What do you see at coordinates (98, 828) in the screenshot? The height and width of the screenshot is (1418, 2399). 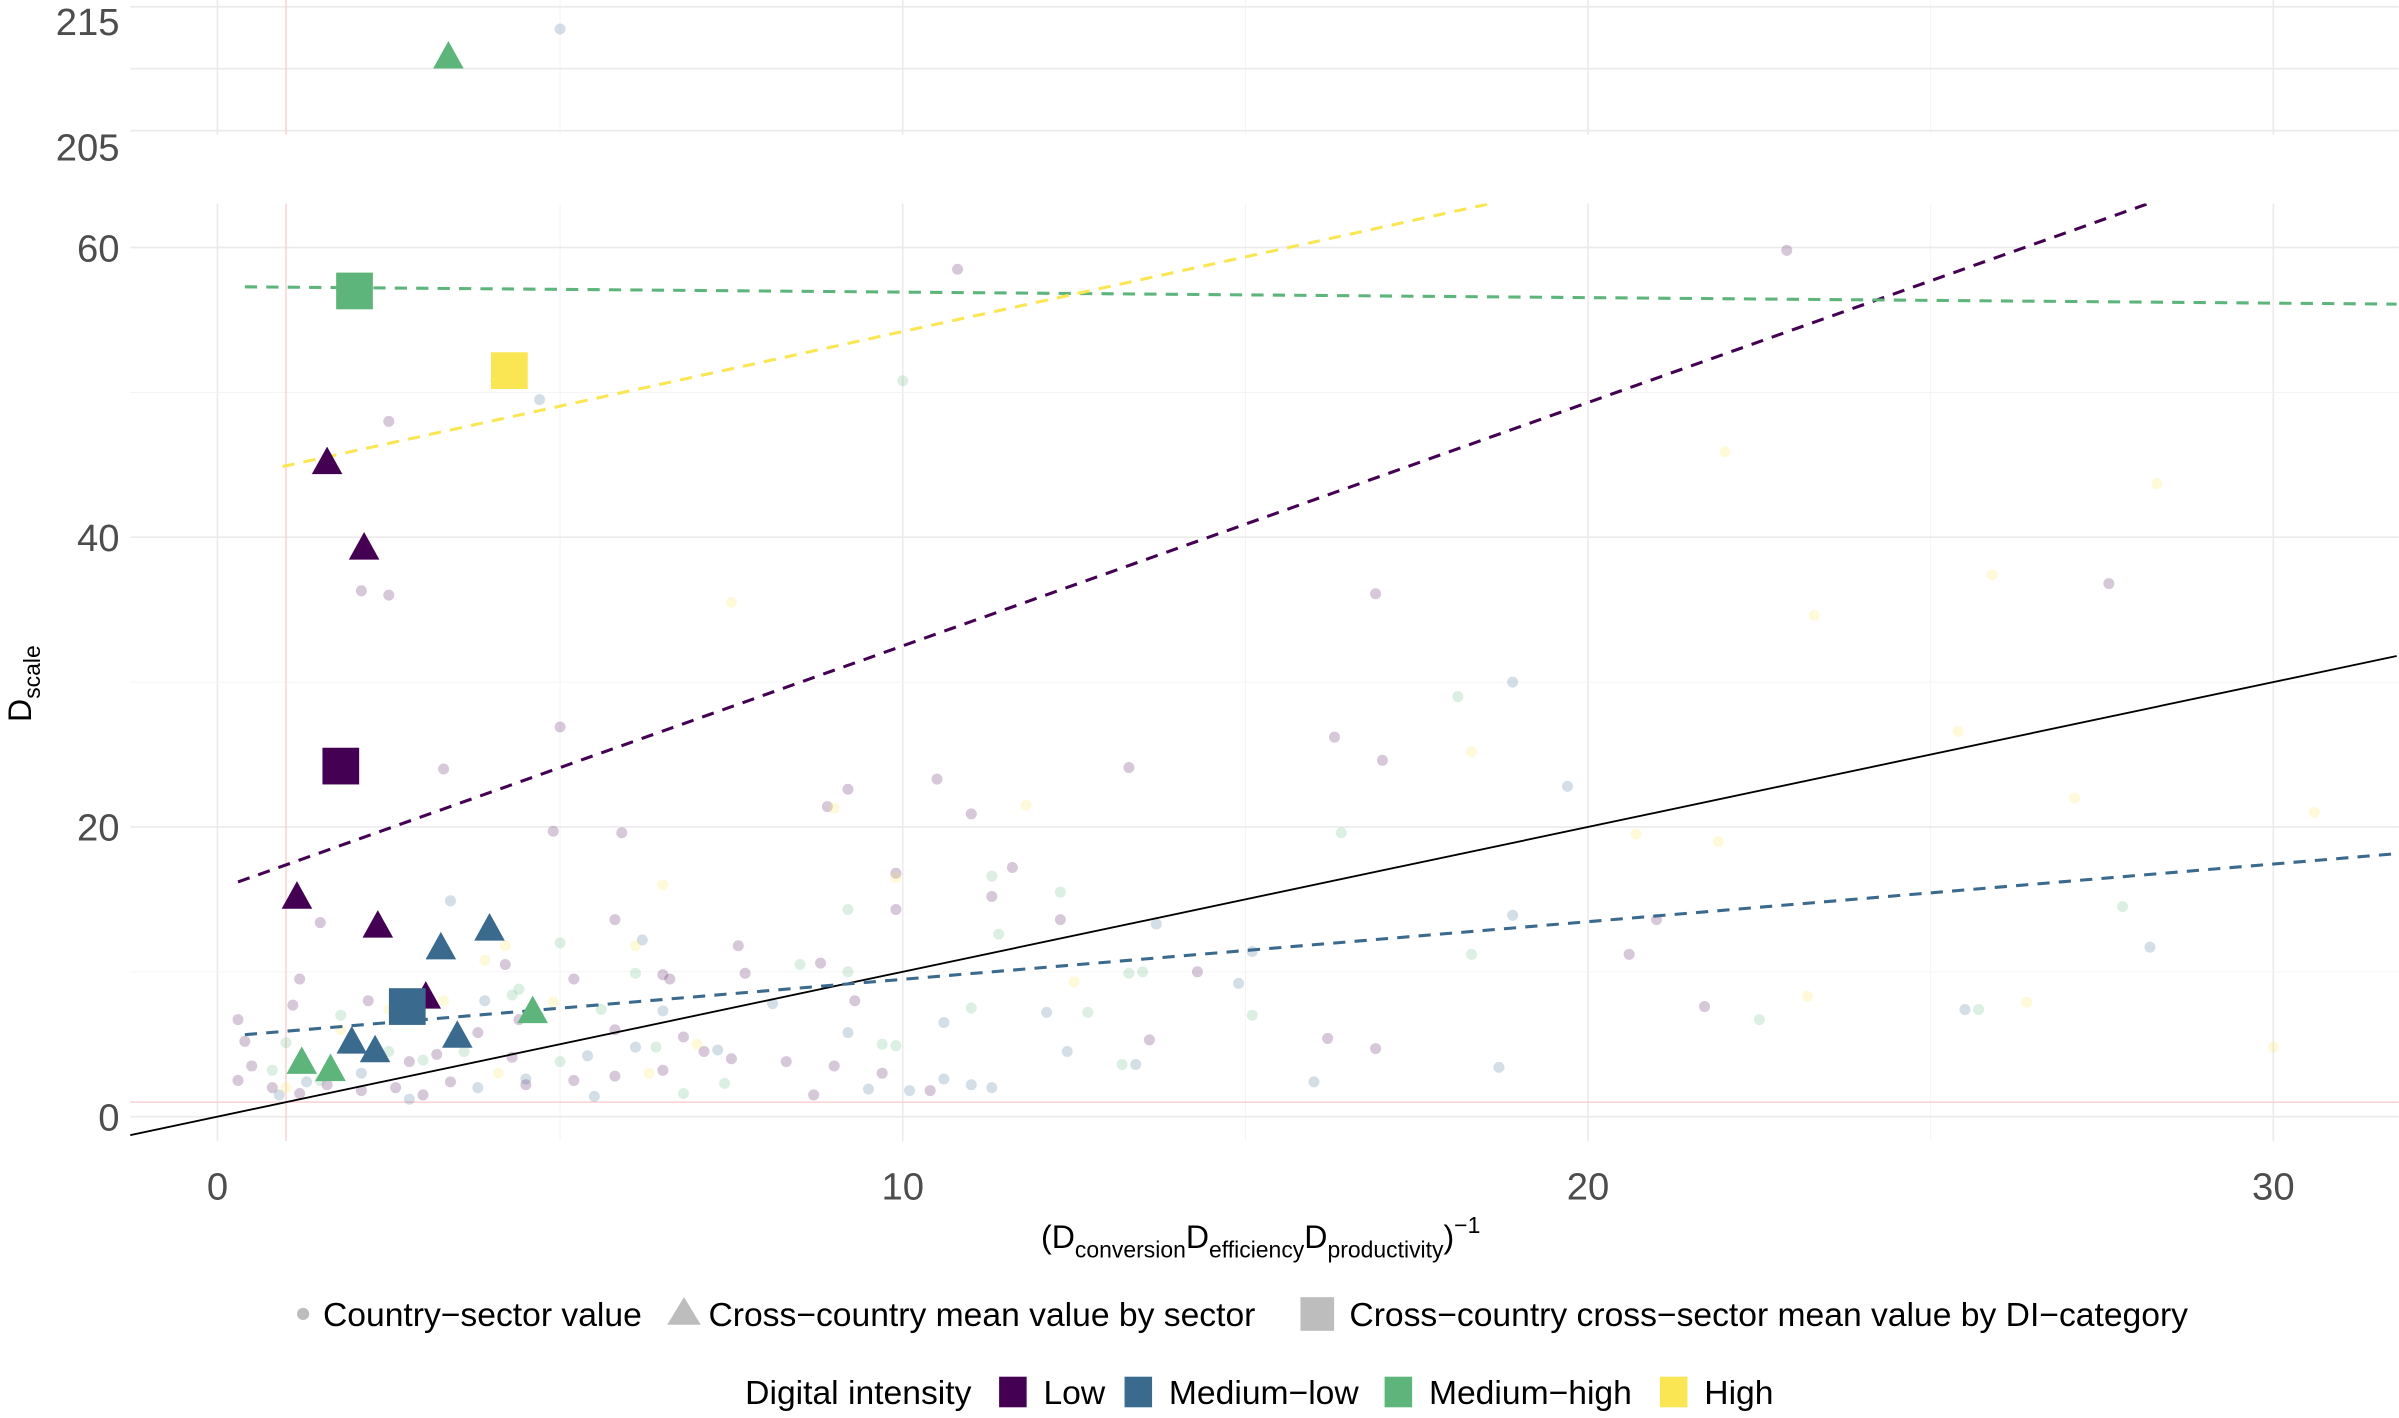 I see `y-tick-label: 20` at bounding box center [98, 828].